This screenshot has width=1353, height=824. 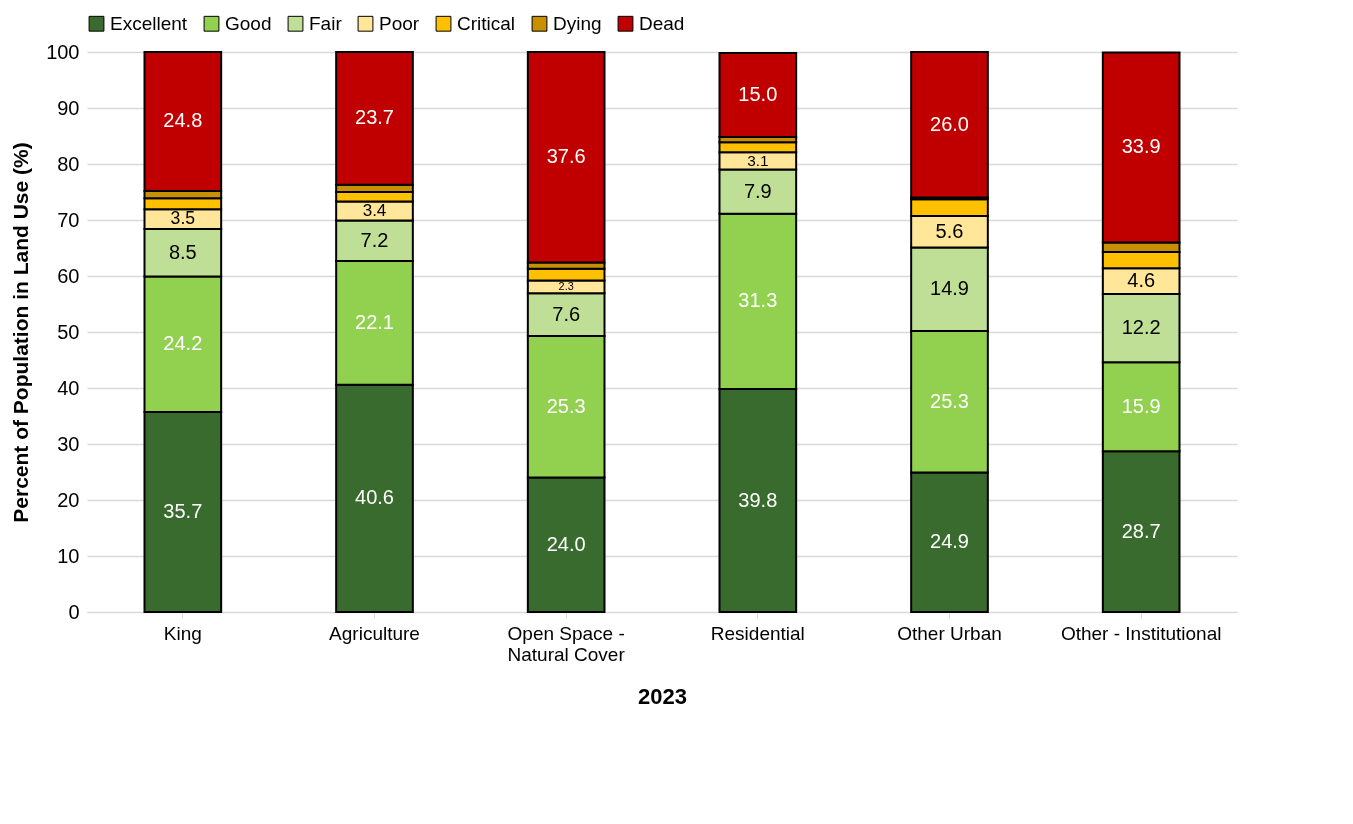 I want to click on data-label: 5.6, so click(x=949, y=230).